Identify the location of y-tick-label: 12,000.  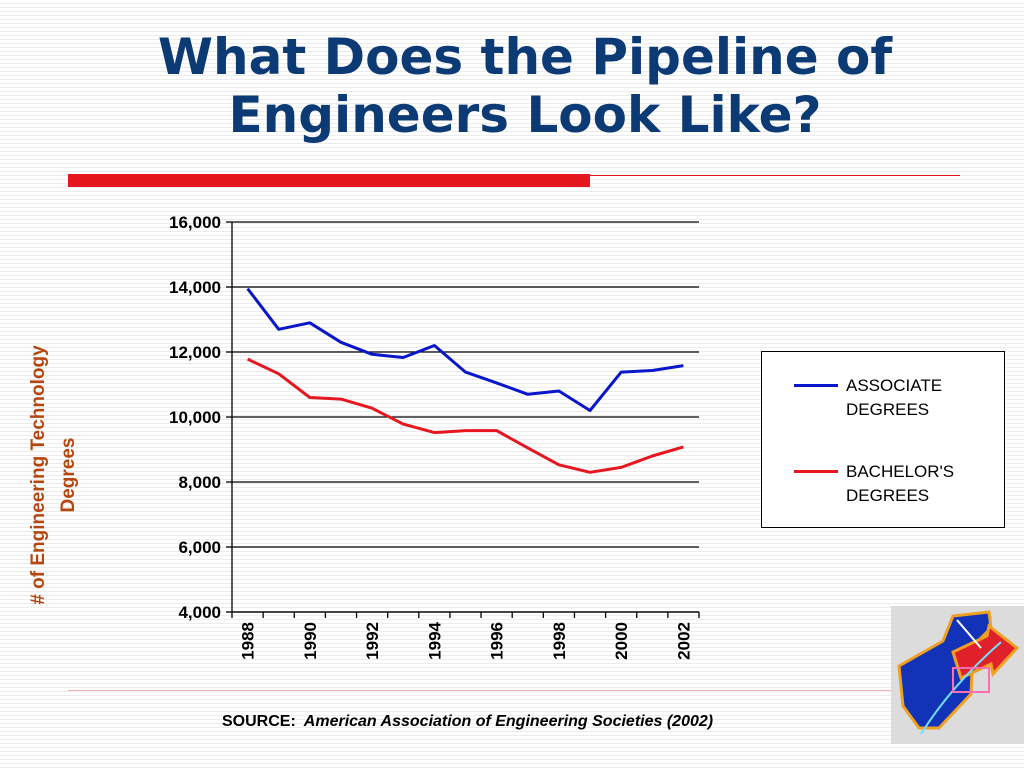
(195, 352).